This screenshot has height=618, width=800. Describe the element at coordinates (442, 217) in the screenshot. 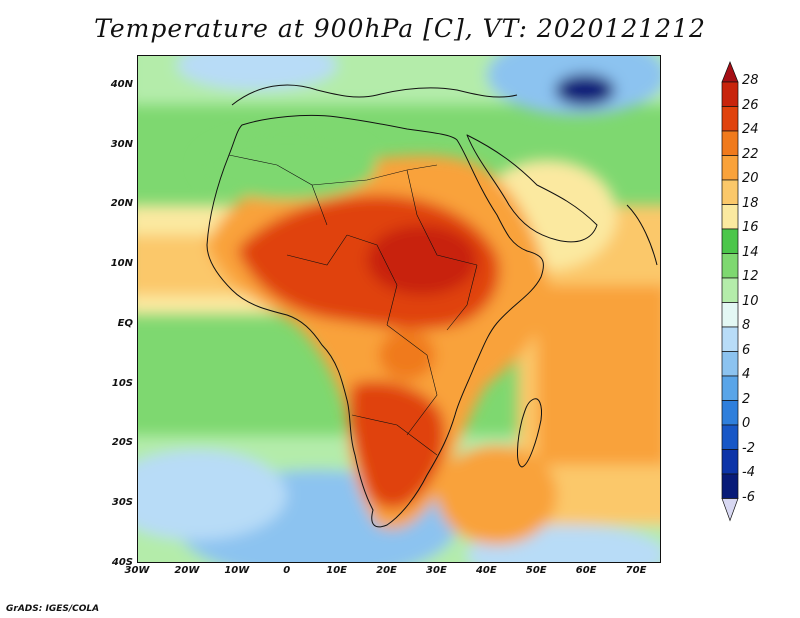

I see `east-africa-border` at that location.